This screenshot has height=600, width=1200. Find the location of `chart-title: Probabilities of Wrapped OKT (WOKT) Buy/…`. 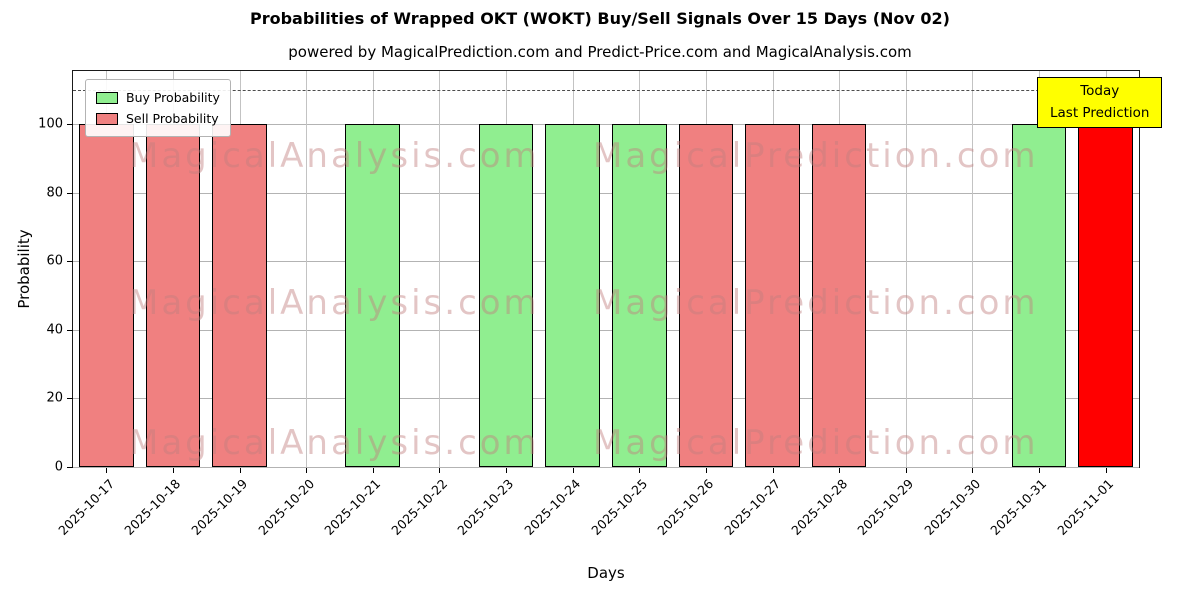

chart-title: Probabilities of Wrapped OKT (WOKT) Buy/… is located at coordinates (599, 18).